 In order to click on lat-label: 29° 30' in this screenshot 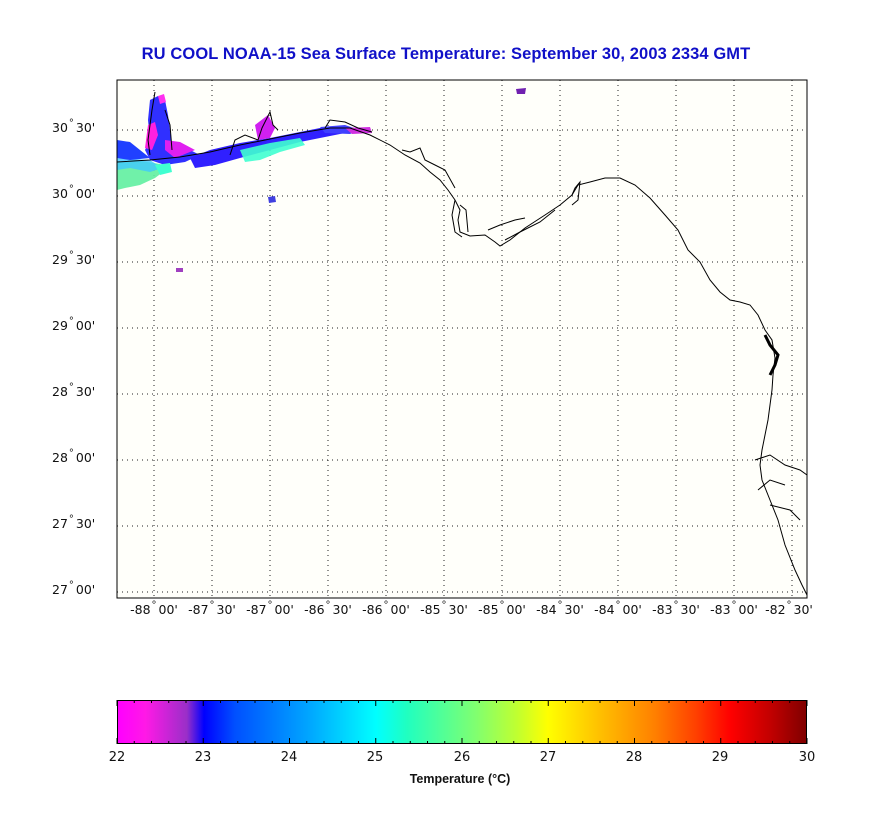, I will do `click(74, 258)`.